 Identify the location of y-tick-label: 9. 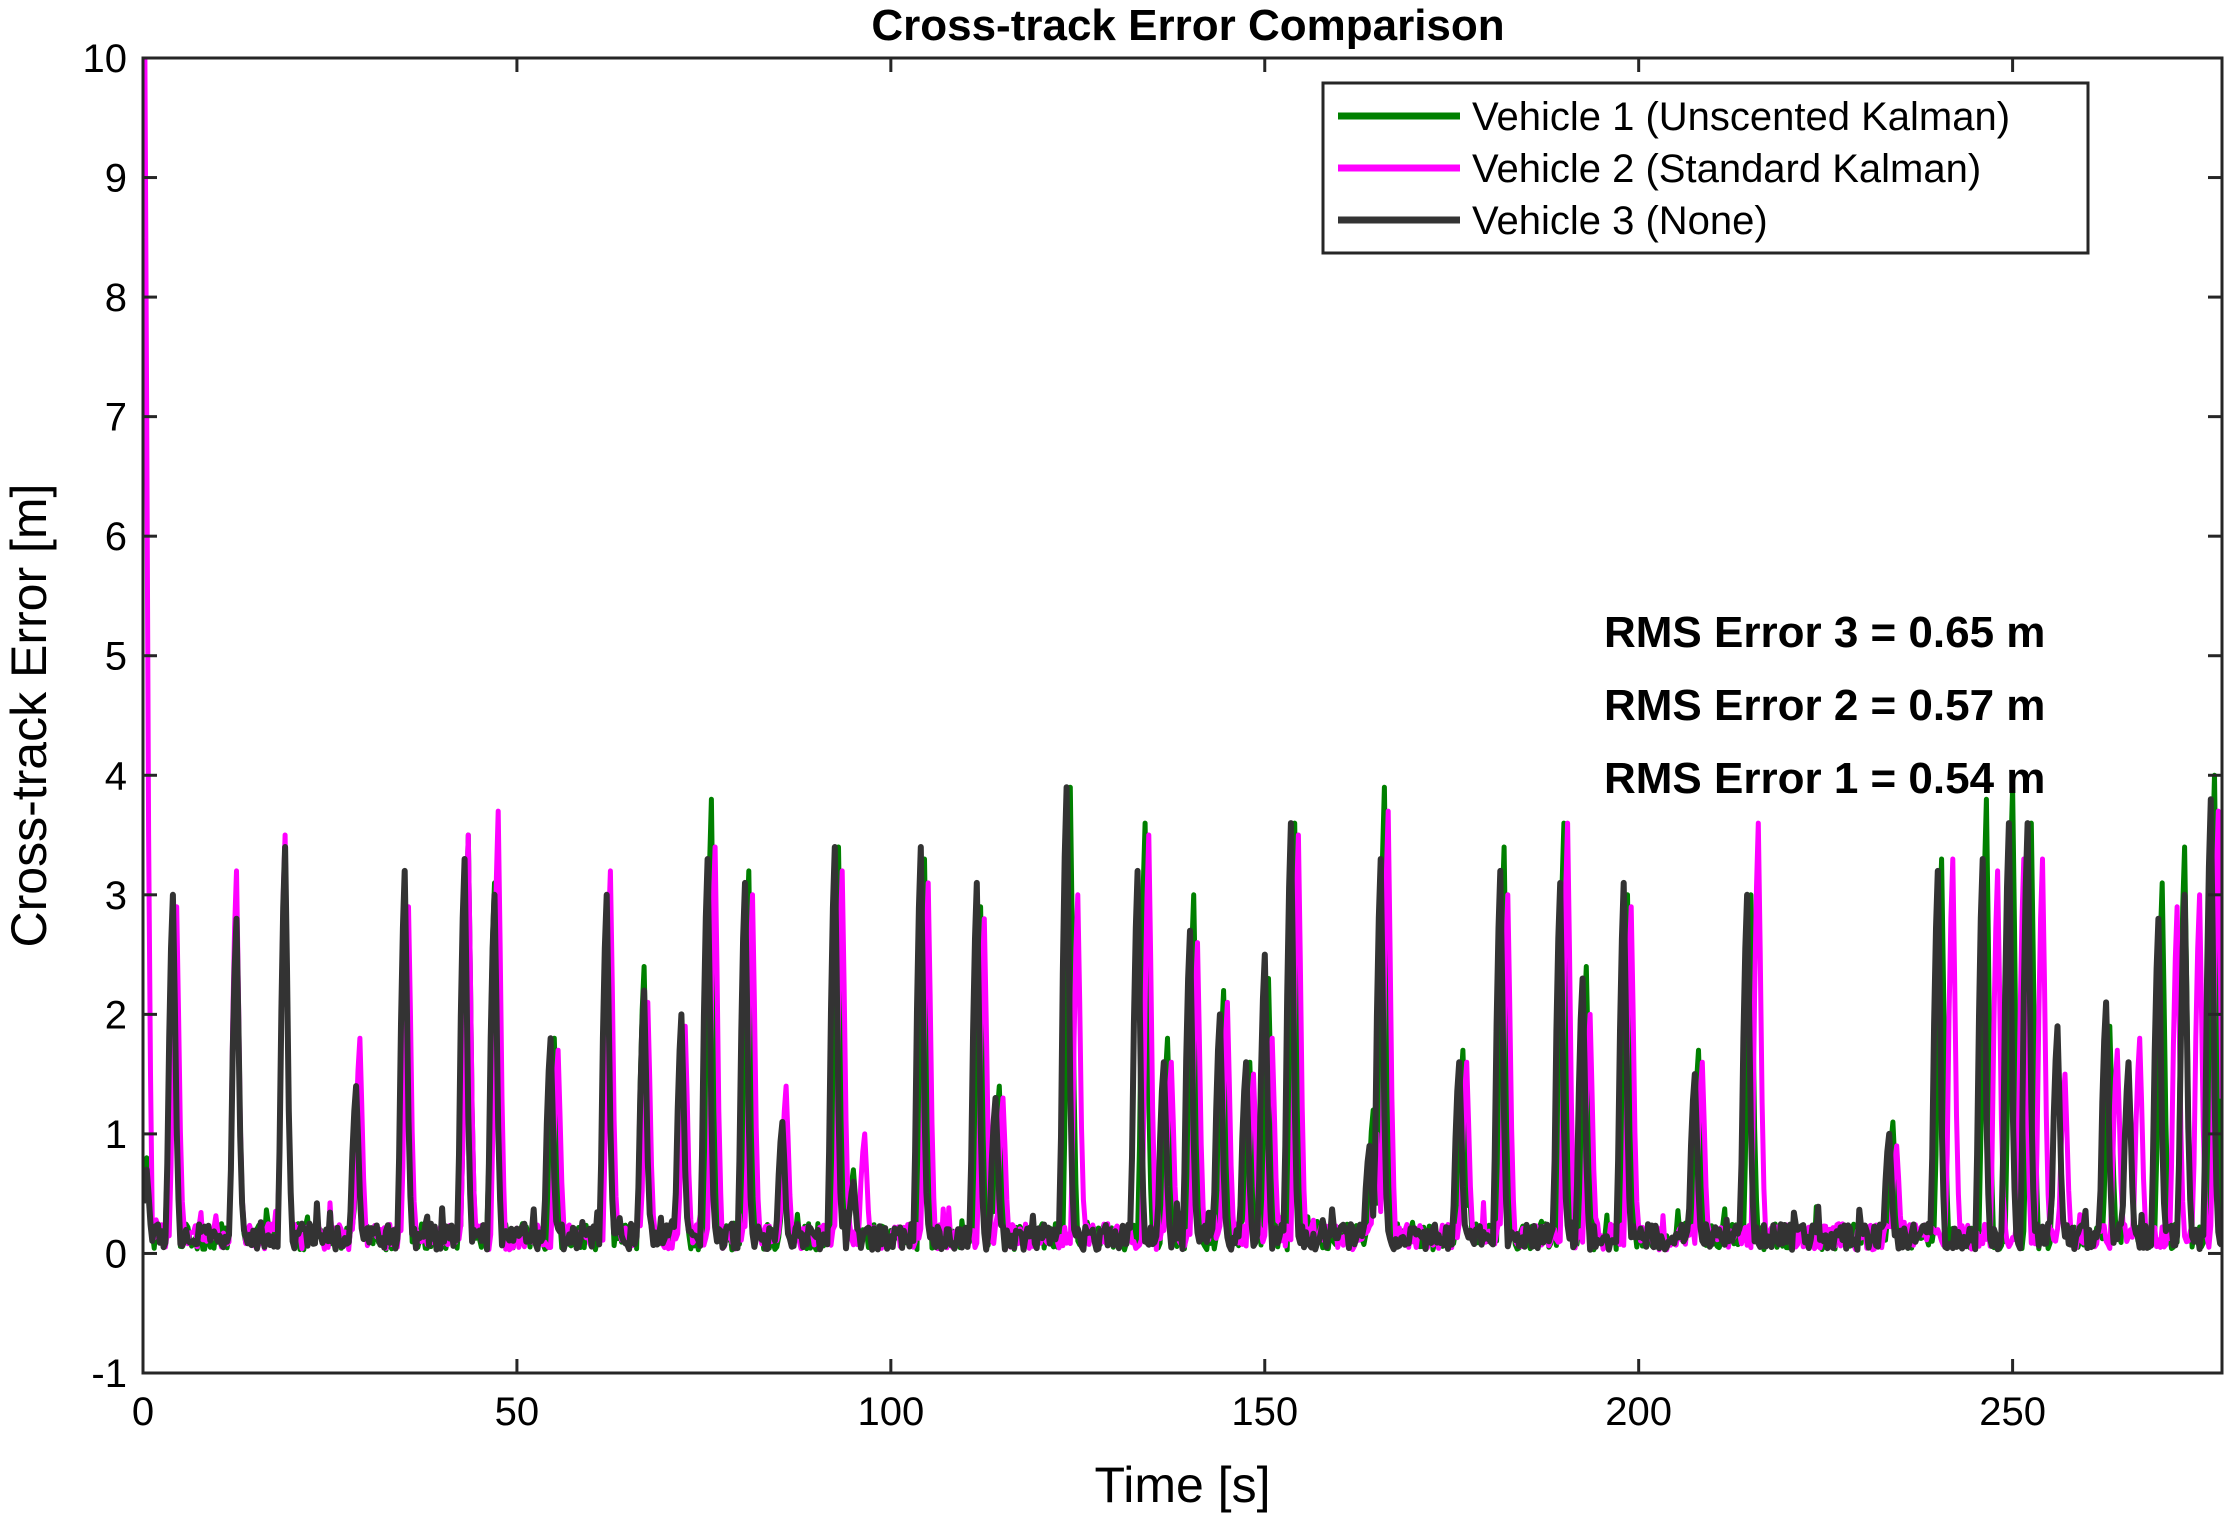
(116, 179).